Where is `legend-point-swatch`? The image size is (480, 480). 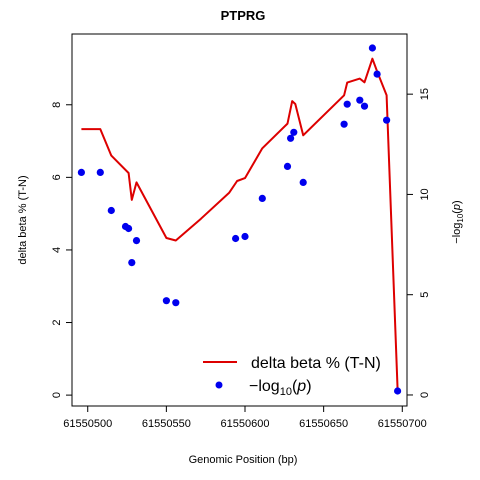
legend-point-swatch is located at coordinates (219, 385).